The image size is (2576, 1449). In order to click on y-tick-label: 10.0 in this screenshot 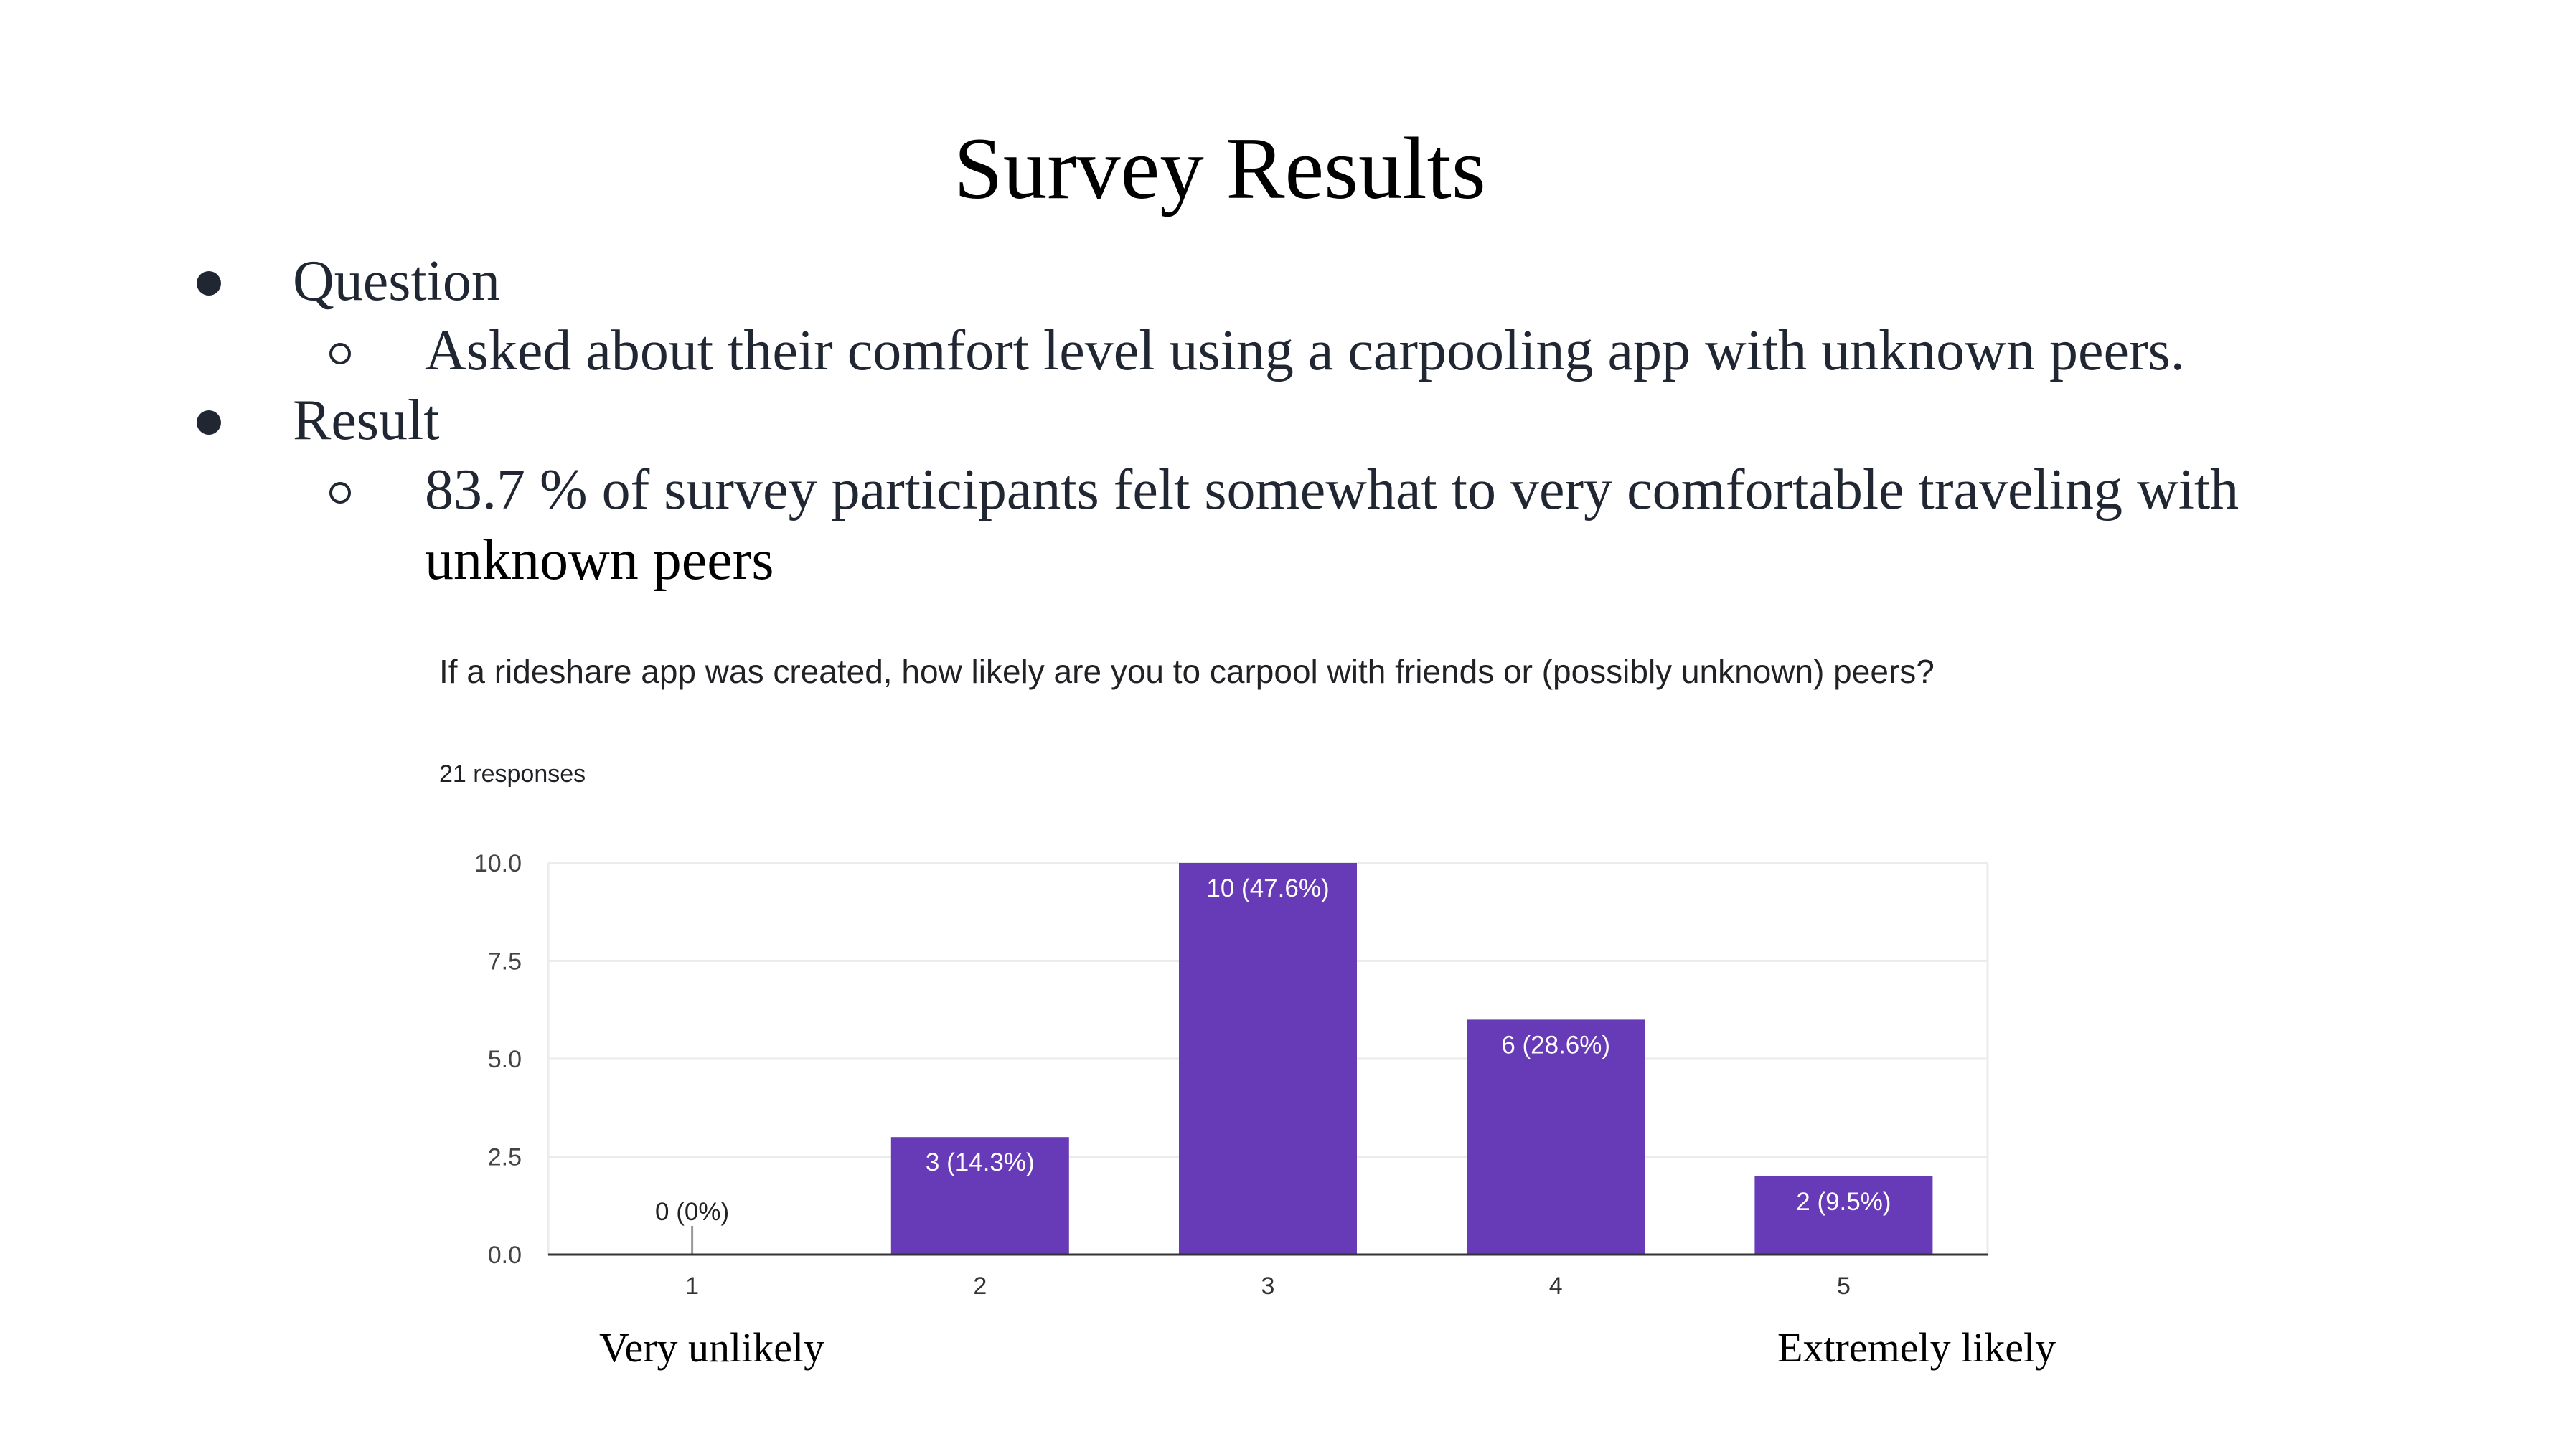, I will do `click(498, 863)`.